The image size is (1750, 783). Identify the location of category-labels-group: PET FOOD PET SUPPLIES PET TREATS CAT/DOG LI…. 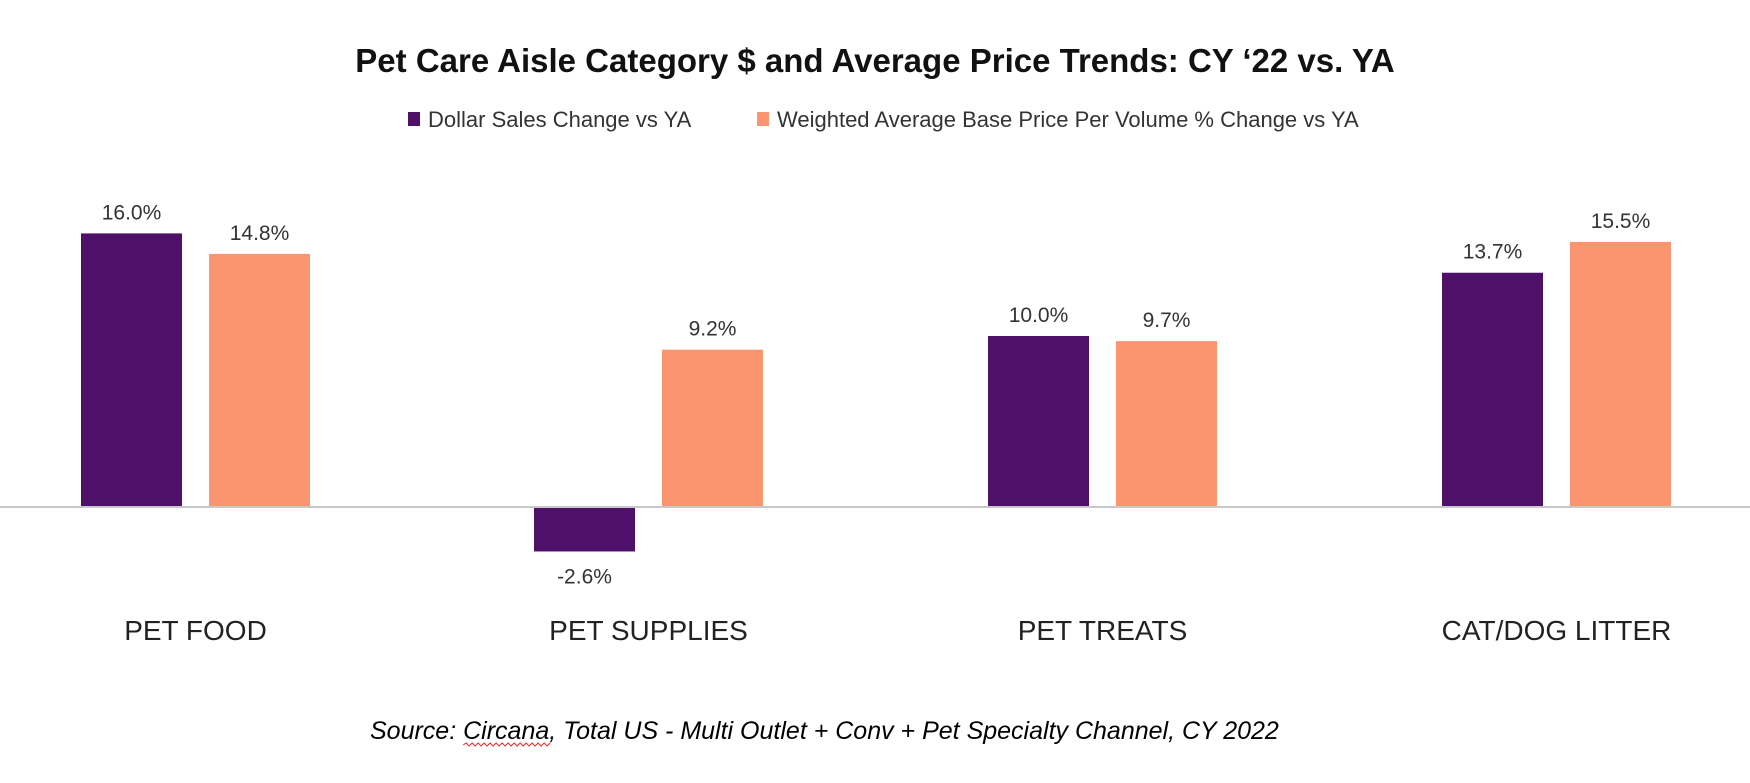
(897, 630).